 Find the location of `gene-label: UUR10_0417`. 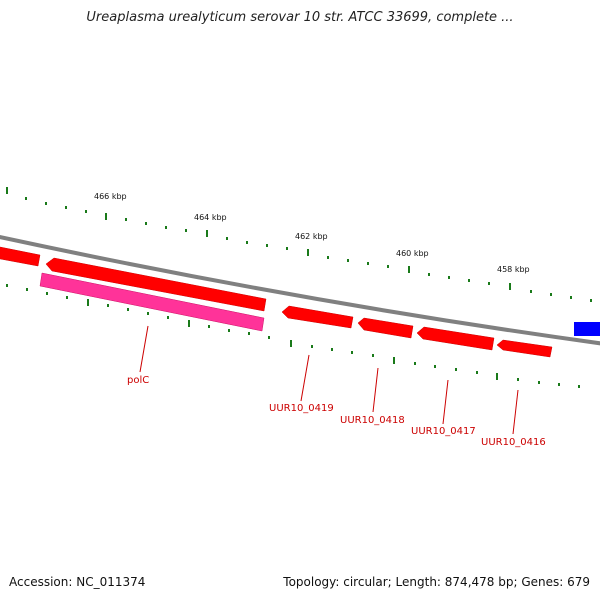

gene-label: UUR10_0417 is located at coordinates (443, 431).